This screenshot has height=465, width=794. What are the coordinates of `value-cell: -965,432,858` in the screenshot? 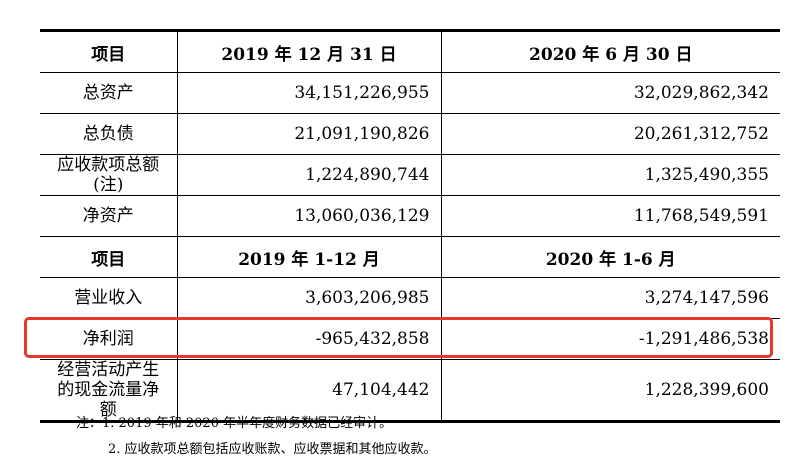 It's located at (309, 339).